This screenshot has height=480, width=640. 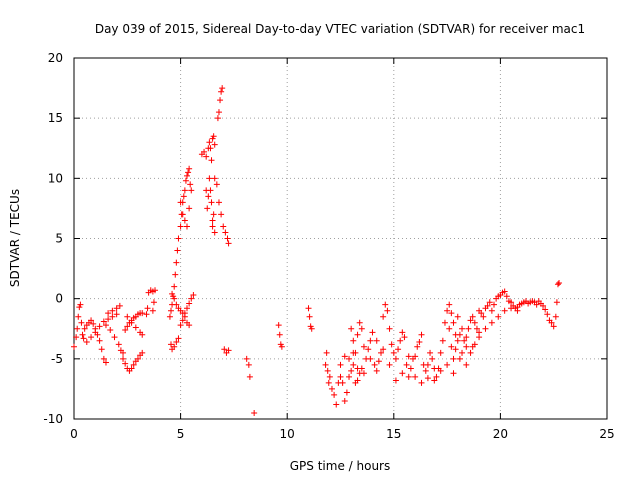 I want to click on x-tick-label: 5, so click(x=181, y=434).